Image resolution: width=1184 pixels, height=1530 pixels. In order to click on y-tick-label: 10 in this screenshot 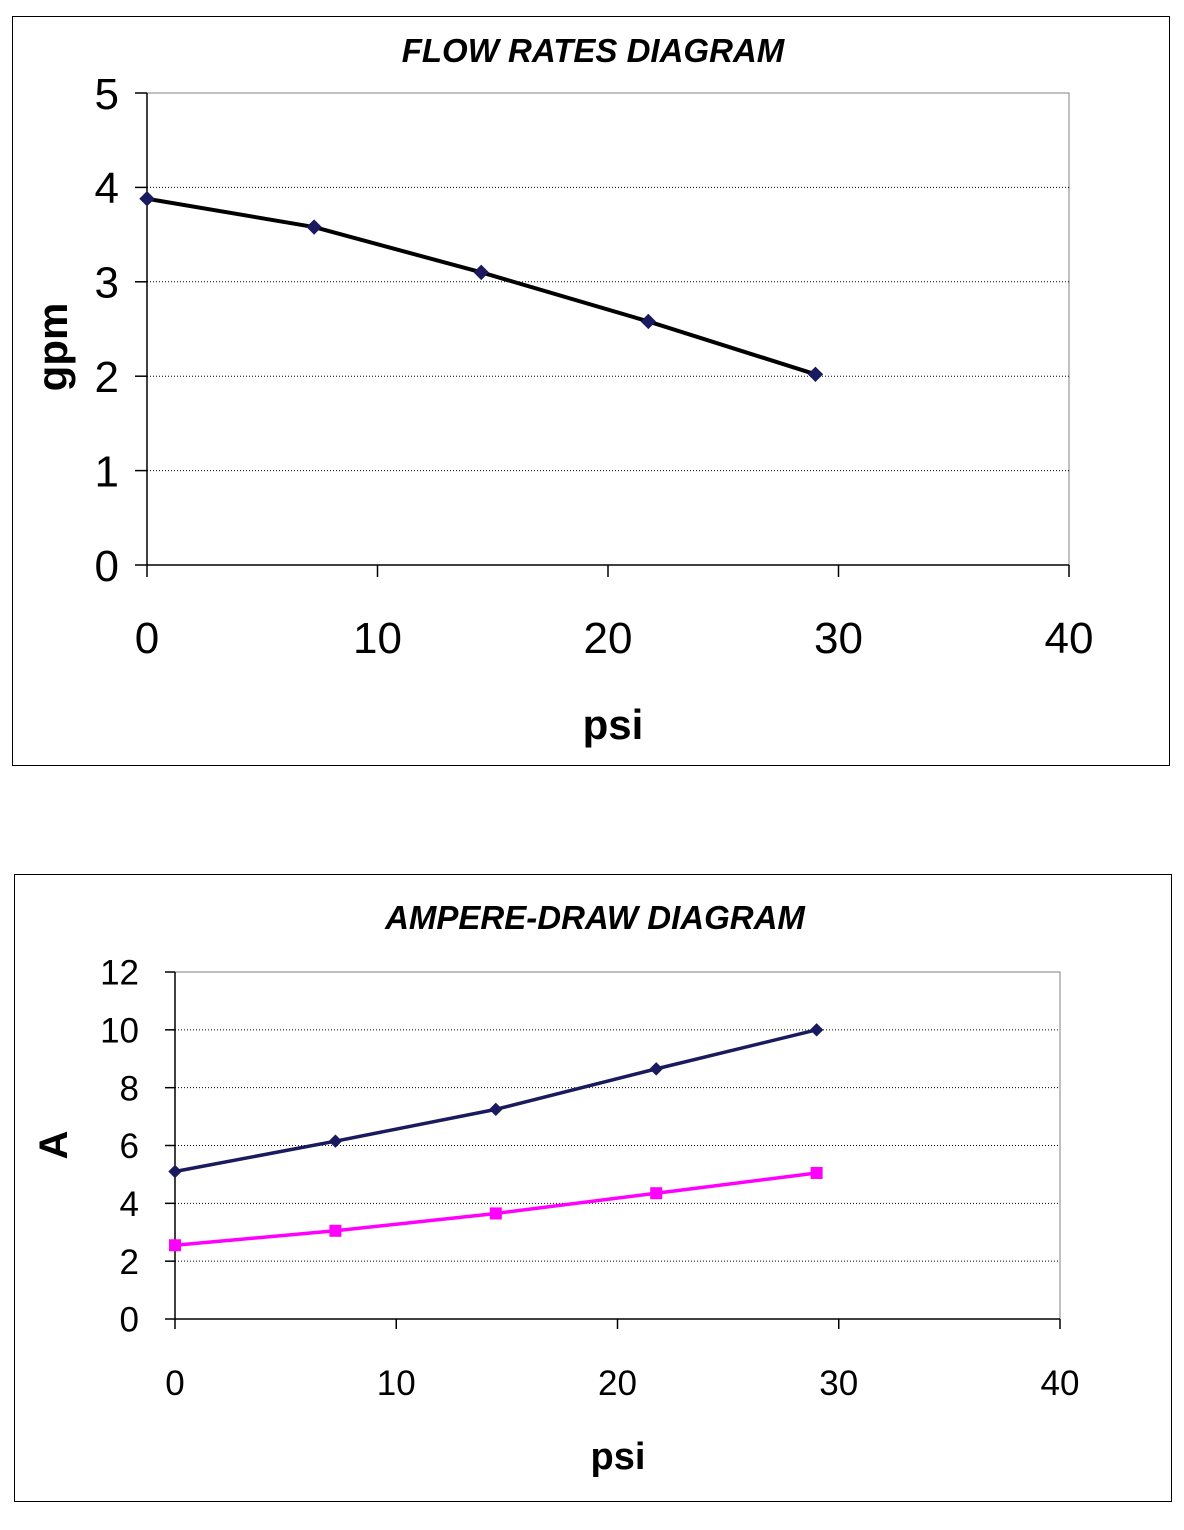, I will do `click(119, 1030)`.